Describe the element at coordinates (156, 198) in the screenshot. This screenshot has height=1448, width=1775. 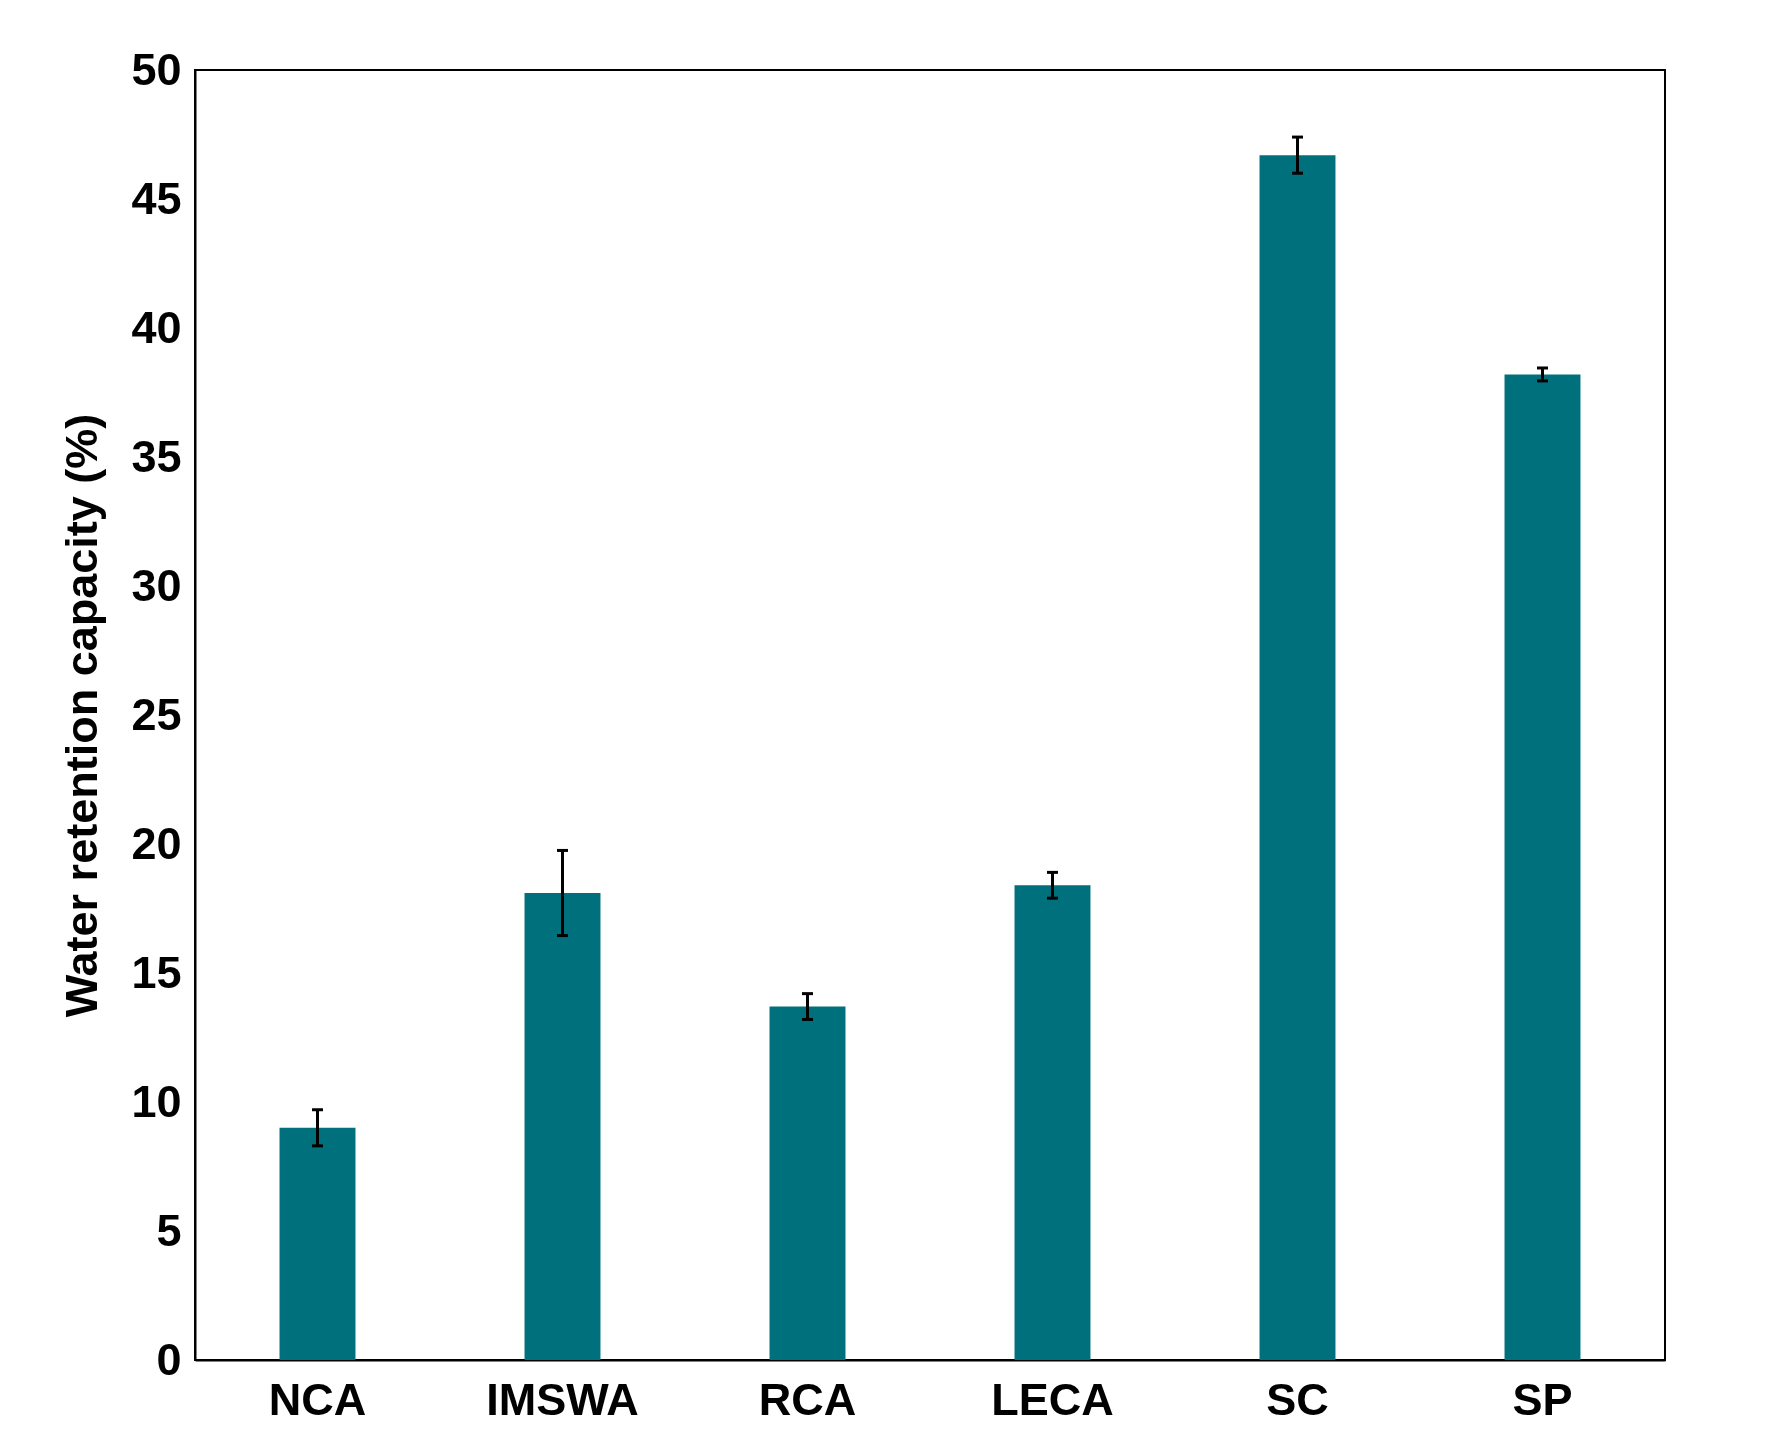
I see `y-tick-label: 45` at that location.